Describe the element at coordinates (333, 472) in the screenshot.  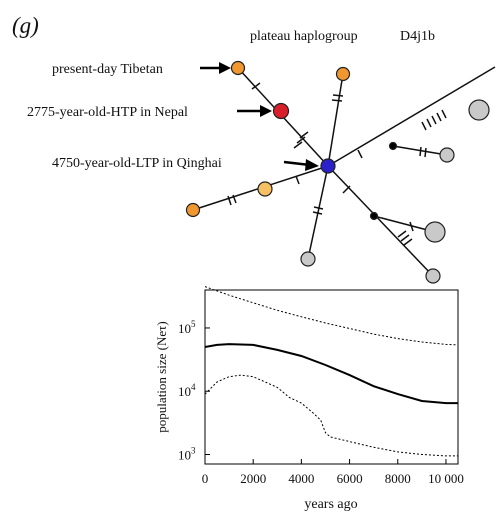
I see `x-ticks: 0 2000 4000 6000 8000 10 000` at that location.